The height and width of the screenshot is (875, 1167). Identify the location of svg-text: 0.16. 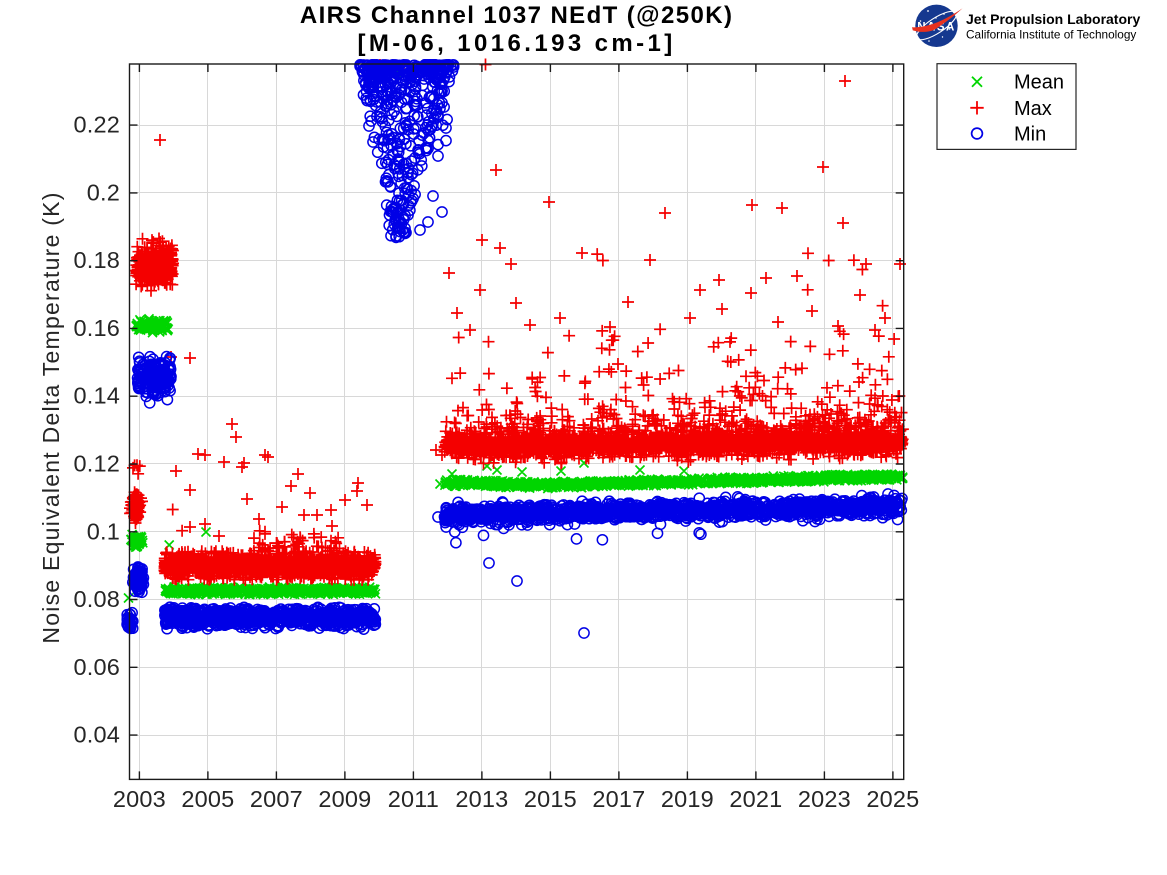
(96, 328).